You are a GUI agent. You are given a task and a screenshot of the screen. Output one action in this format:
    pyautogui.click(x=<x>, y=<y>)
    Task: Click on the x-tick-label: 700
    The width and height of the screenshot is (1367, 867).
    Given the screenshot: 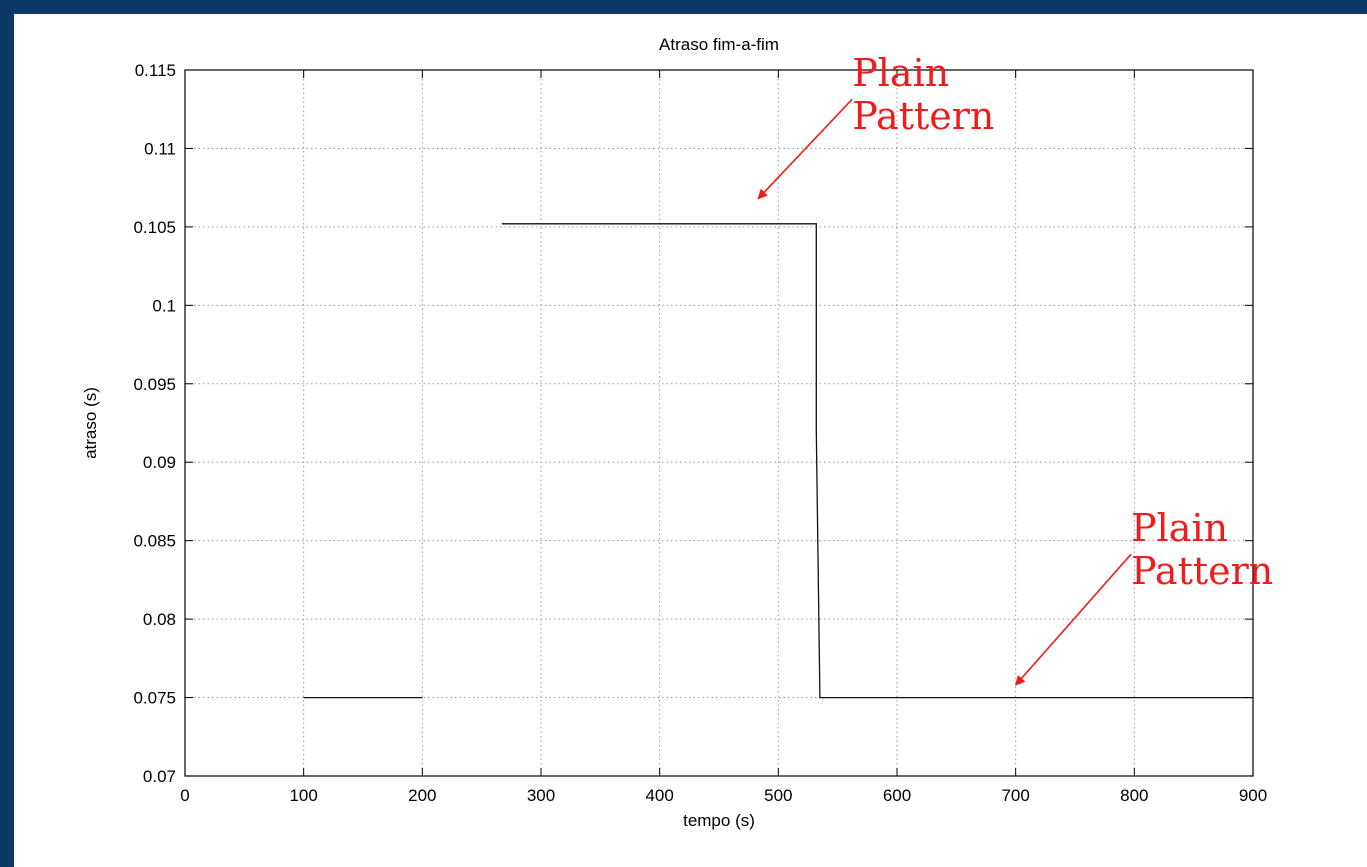 What is the action you would take?
    pyautogui.click(x=1015, y=795)
    